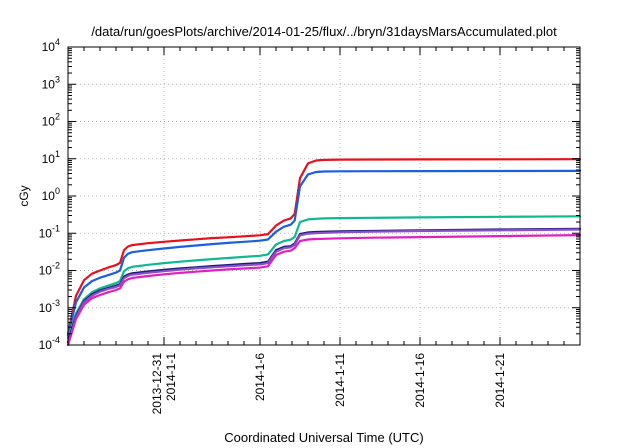 The width and height of the screenshot is (640, 448). I want to click on y-tick-label: 10³, so click(51, 82).